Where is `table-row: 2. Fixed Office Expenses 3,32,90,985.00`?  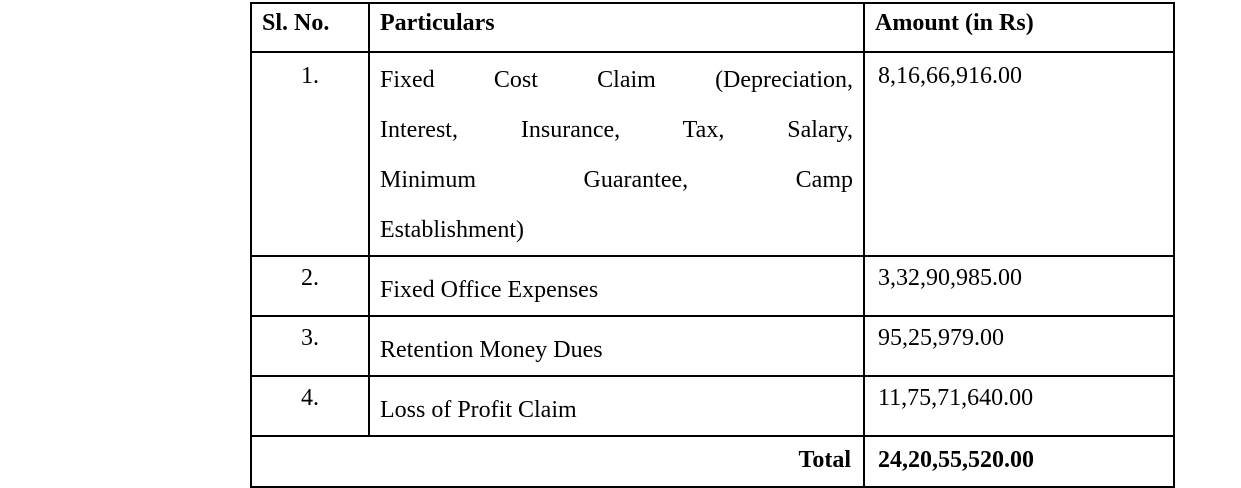 table-row: 2. Fixed Office Expenses 3,32,90,985.00 is located at coordinates (712, 286).